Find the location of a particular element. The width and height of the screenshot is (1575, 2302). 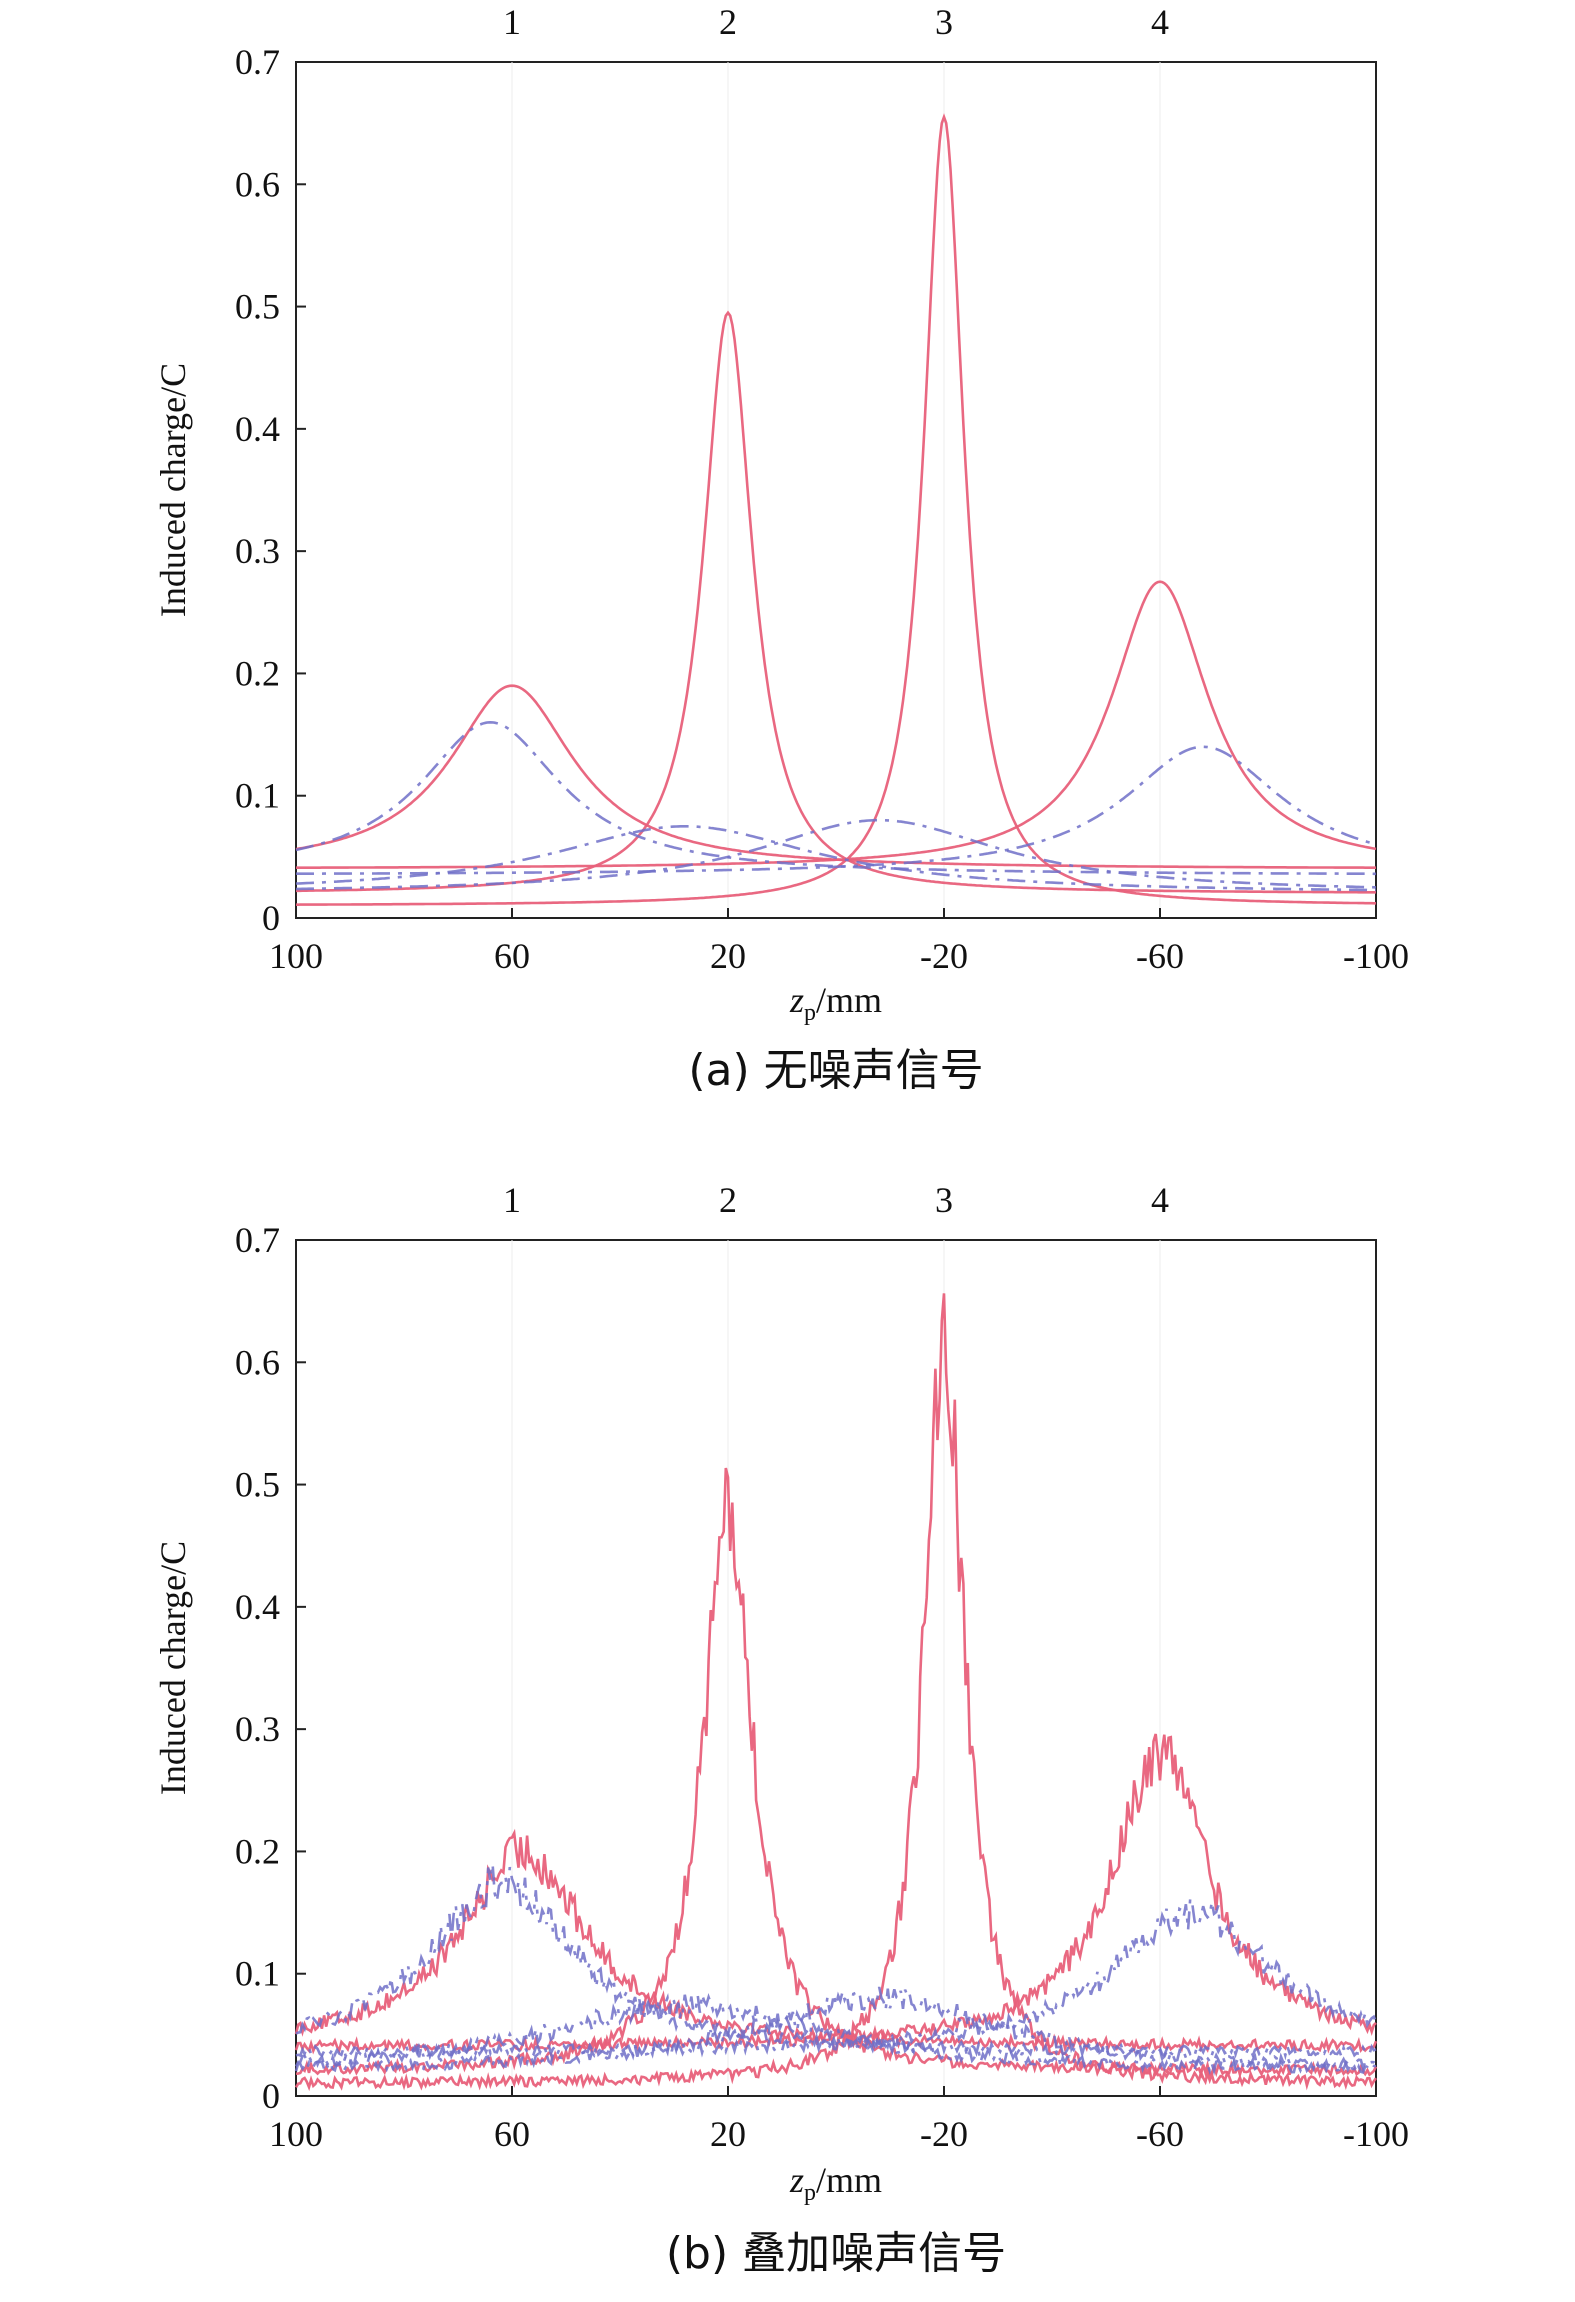

x-ticks-a: 100 60 20 -20 -60 -100 is located at coordinates (839, 942).